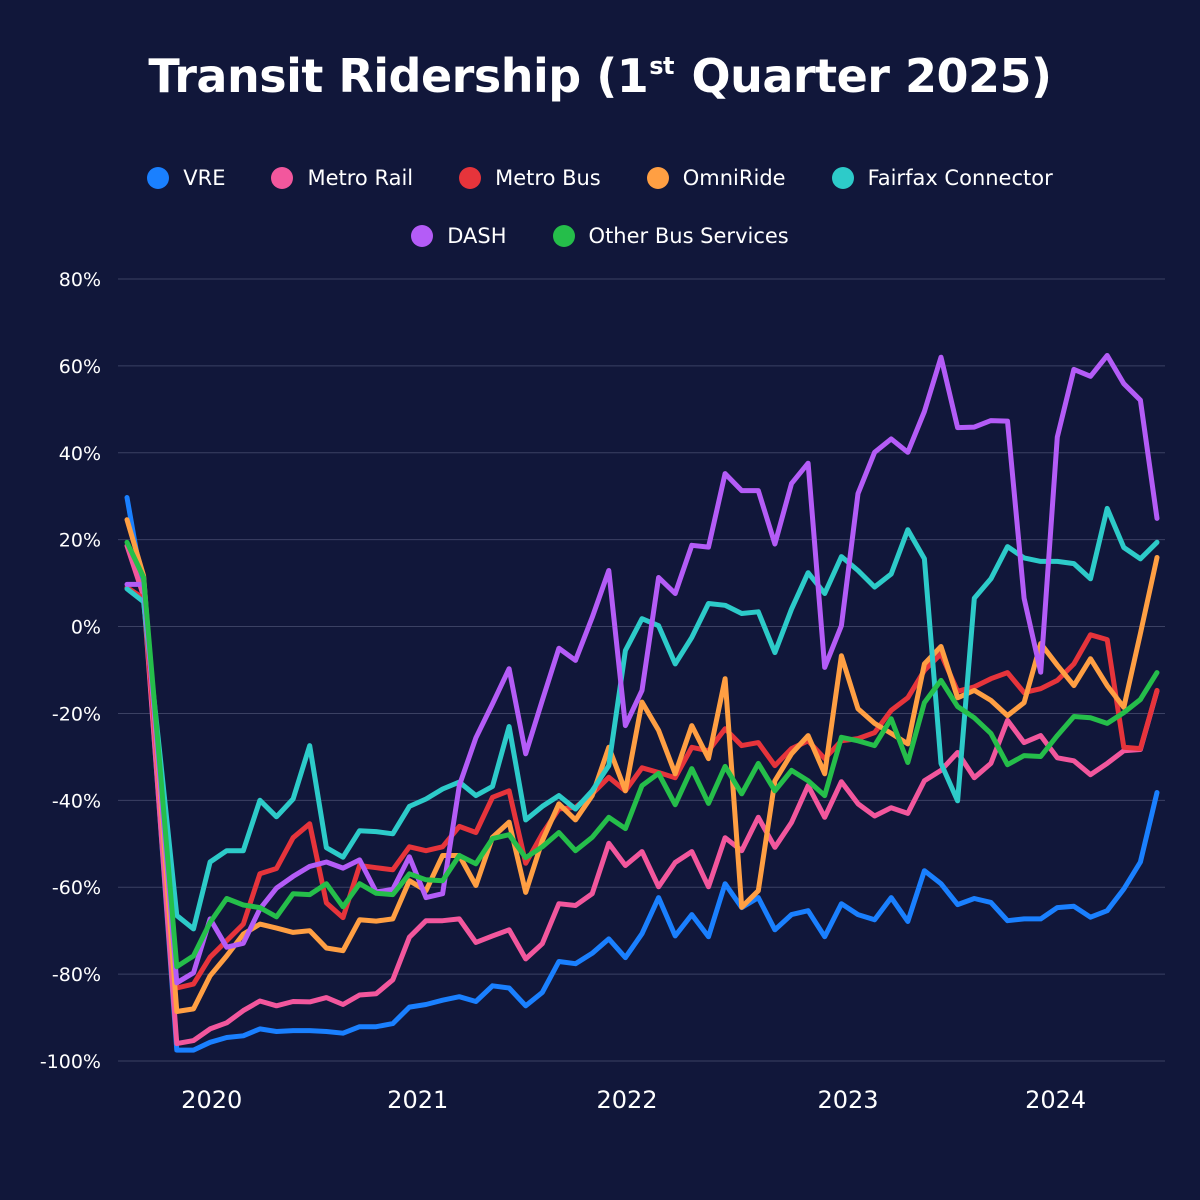 This screenshot has height=1200, width=1200. What do you see at coordinates (398, 76) in the screenshot?
I see `title-main: Transit Ridership (1` at bounding box center [398, 76].